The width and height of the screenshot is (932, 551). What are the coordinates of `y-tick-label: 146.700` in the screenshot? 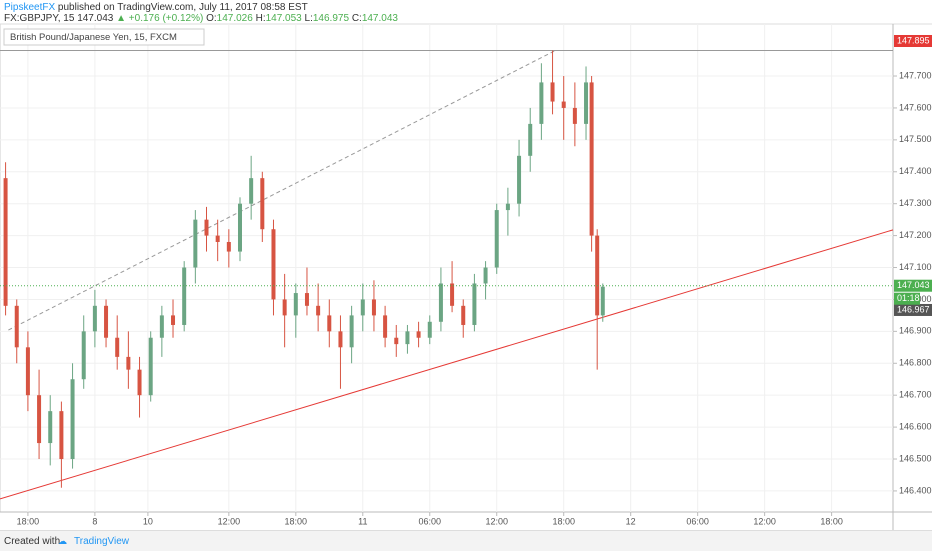 It's located at (915, 395).